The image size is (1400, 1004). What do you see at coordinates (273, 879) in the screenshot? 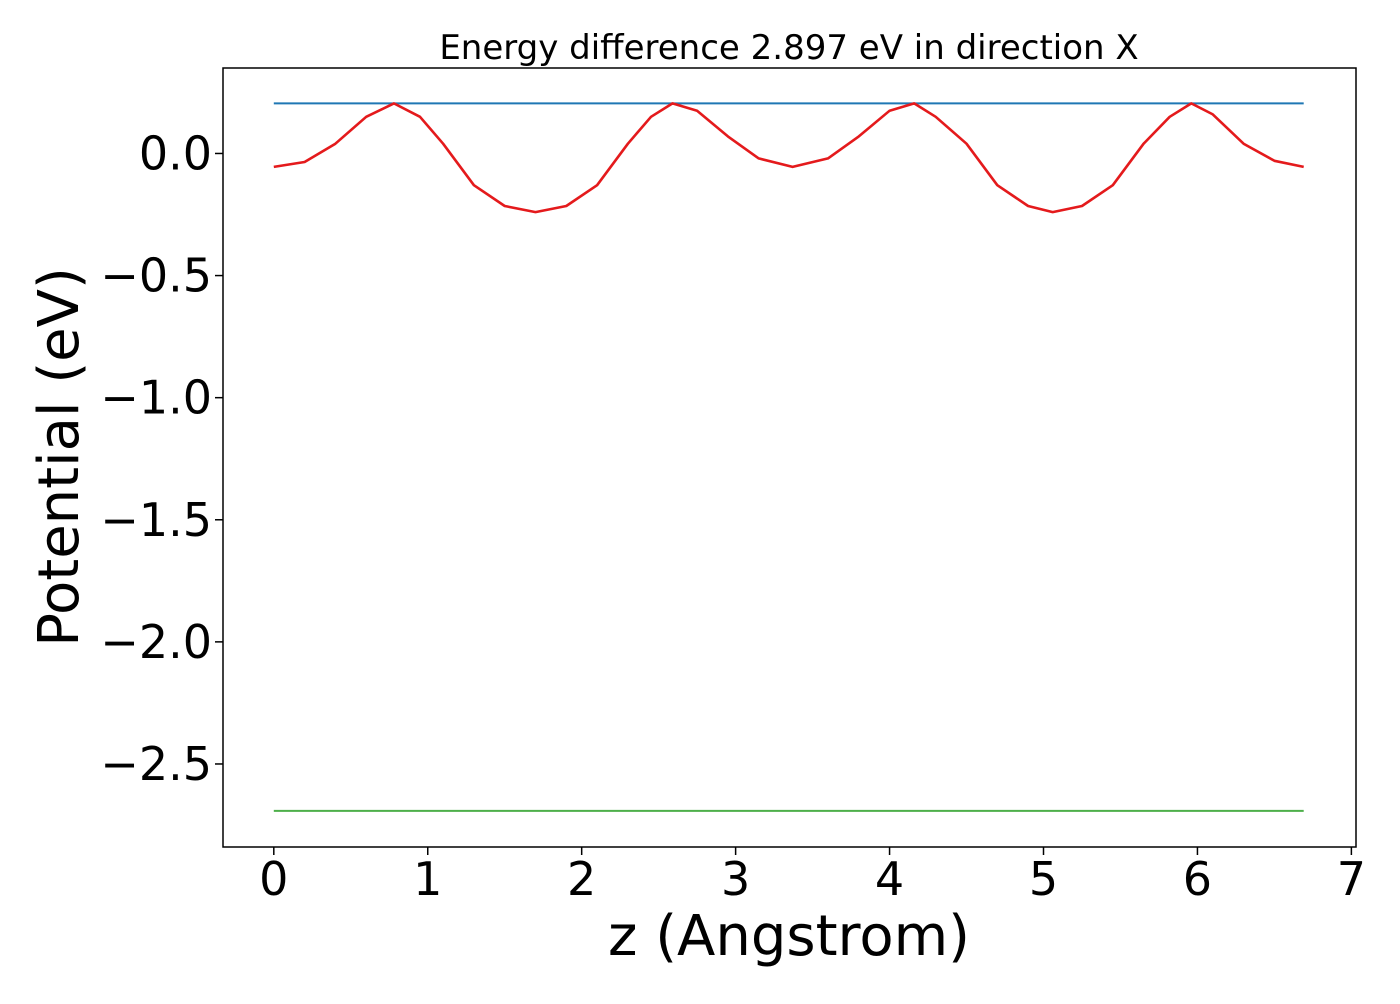
I see `x-tick-label: 0` at bounding box center [273, 879].